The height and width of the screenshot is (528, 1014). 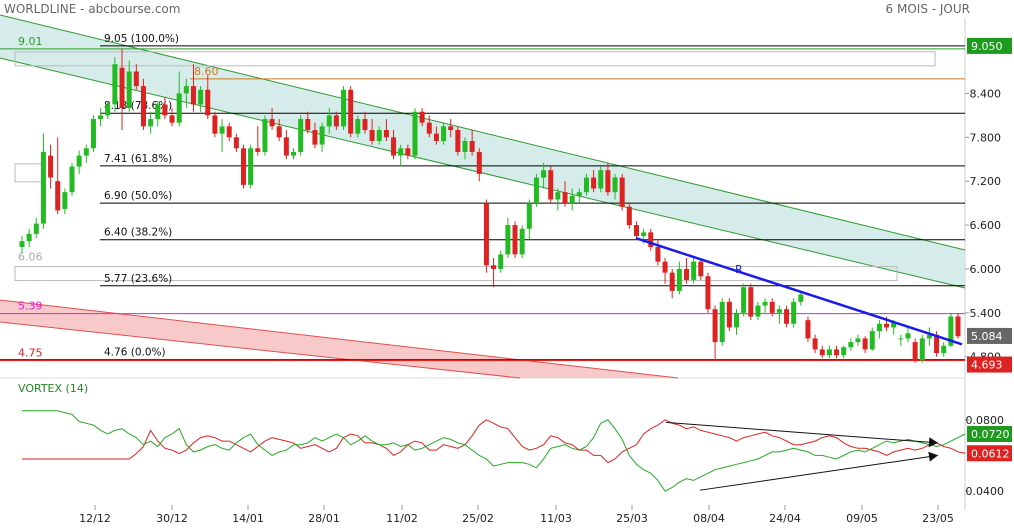 I want to click on trend-line-label: R, so click(x=739, y=269).